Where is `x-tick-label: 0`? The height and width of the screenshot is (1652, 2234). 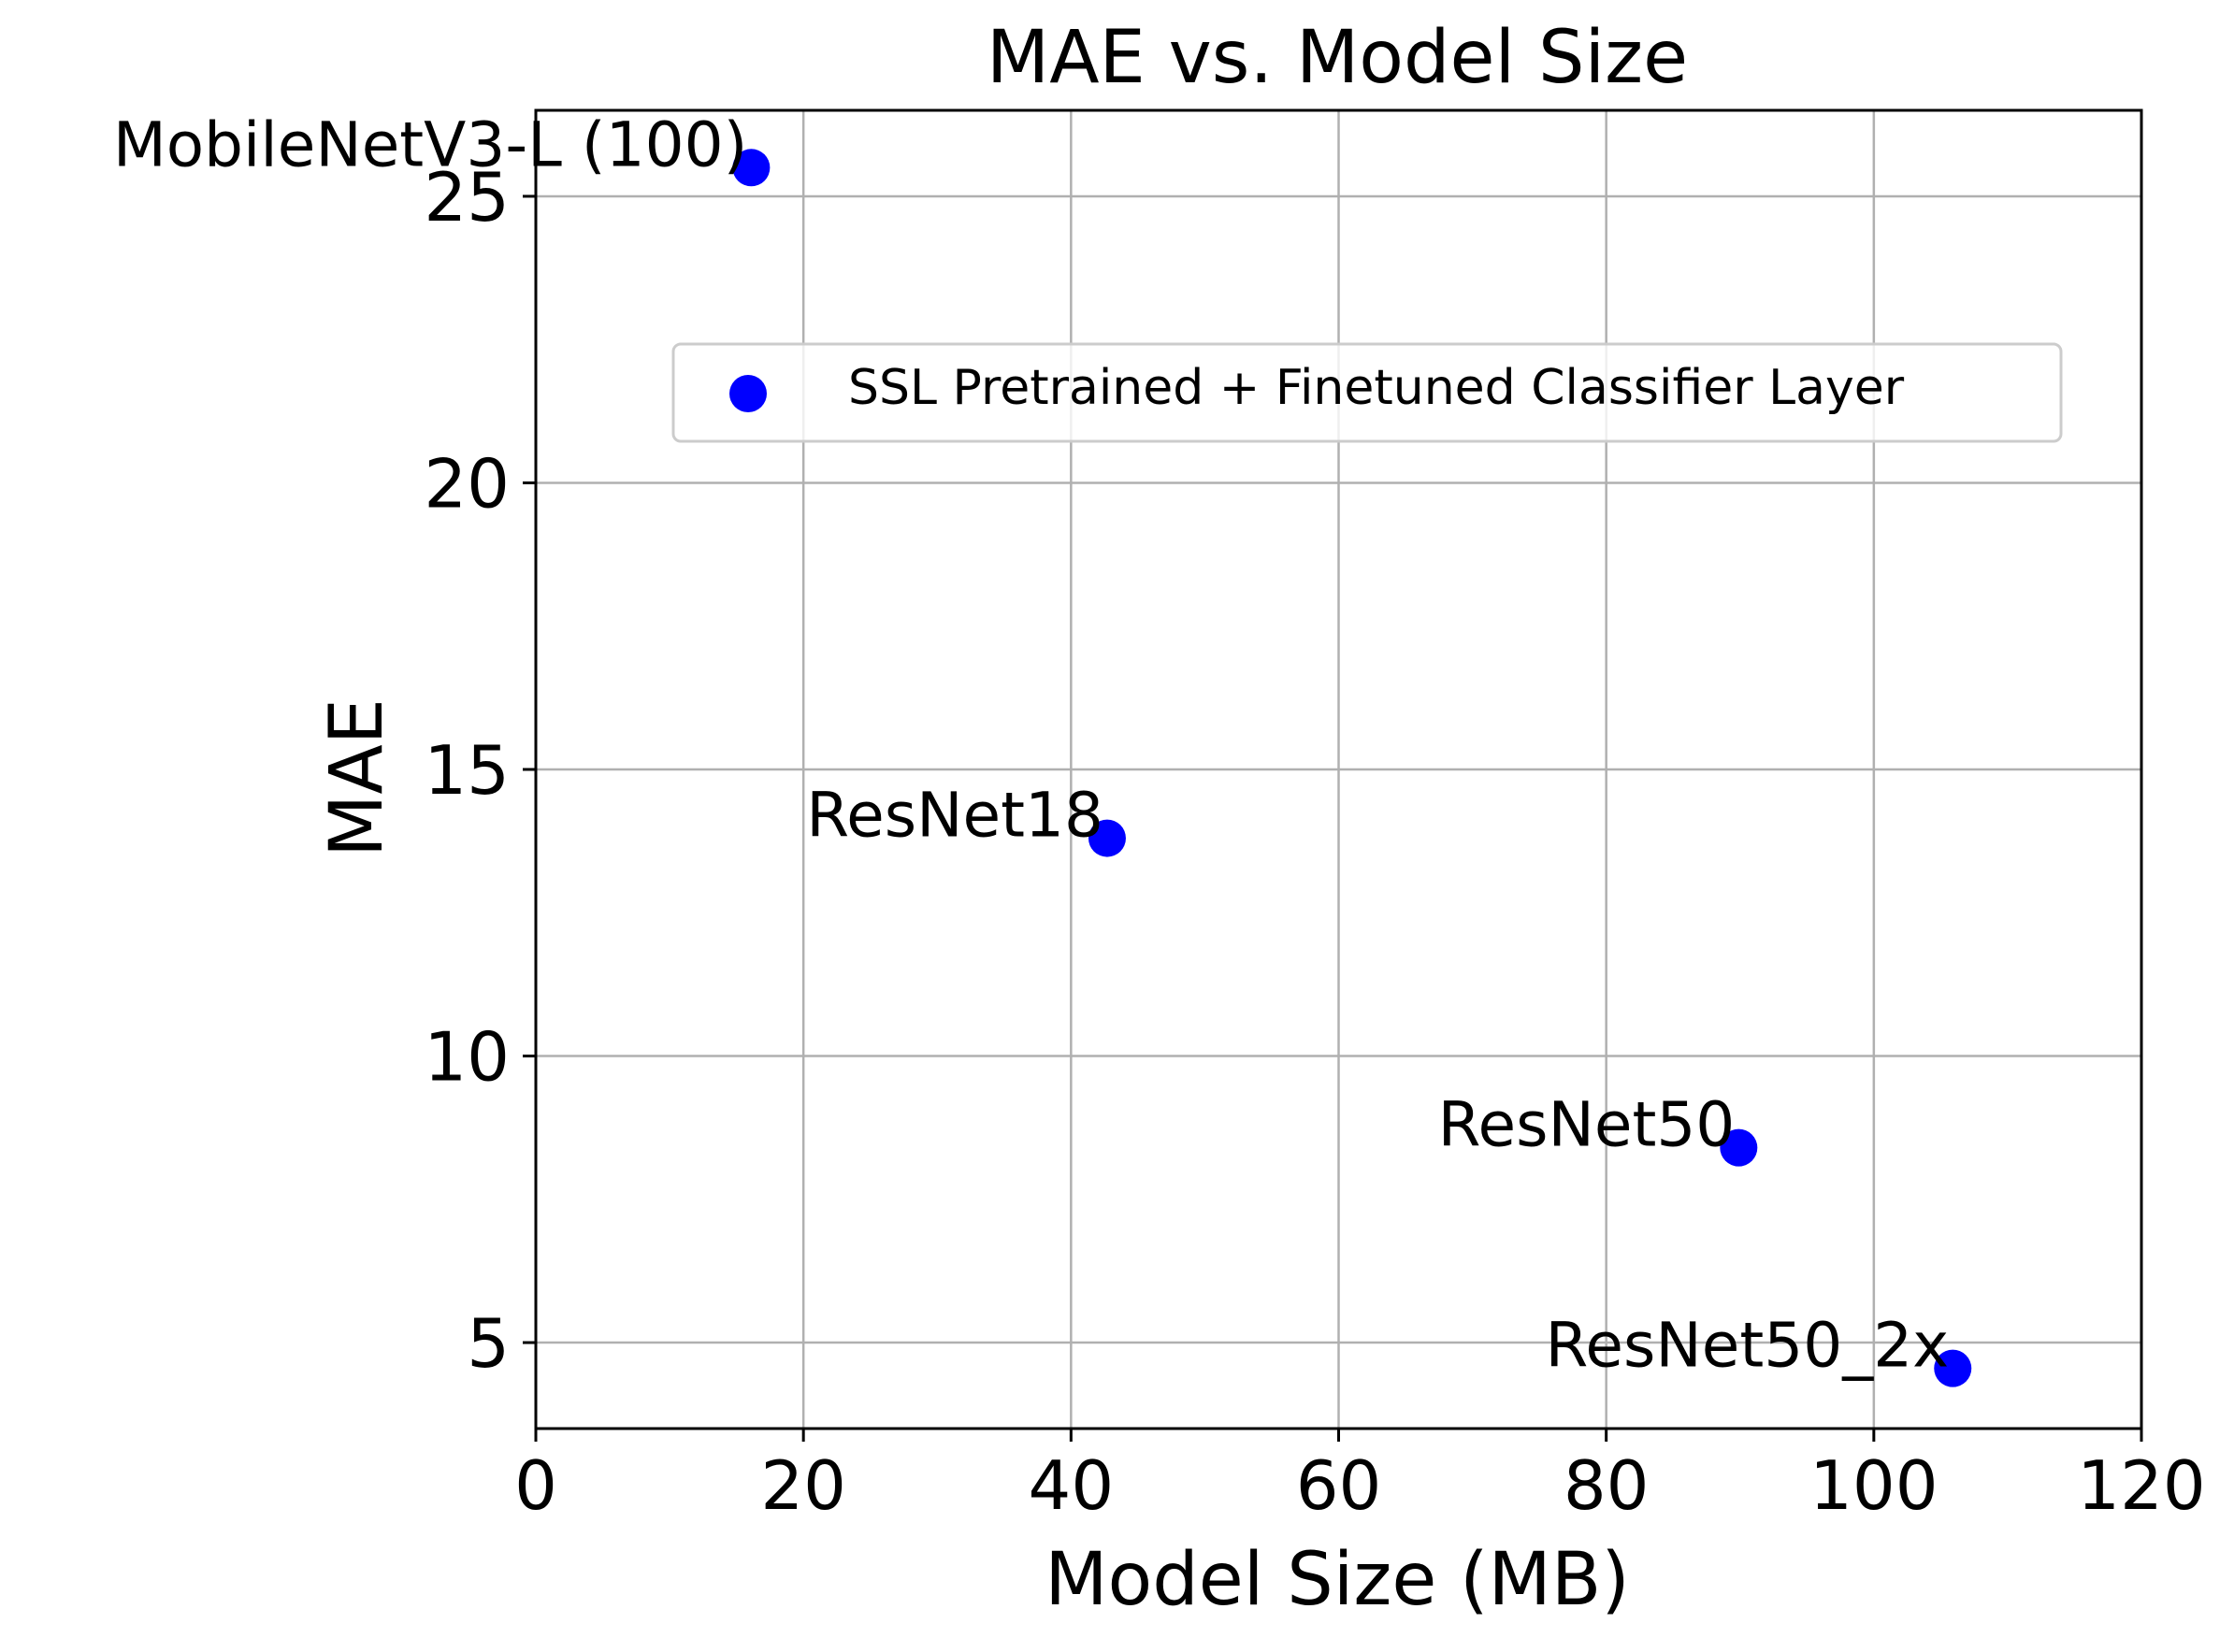 x-tick-label: 0 is located at coordinates (535, 1486).